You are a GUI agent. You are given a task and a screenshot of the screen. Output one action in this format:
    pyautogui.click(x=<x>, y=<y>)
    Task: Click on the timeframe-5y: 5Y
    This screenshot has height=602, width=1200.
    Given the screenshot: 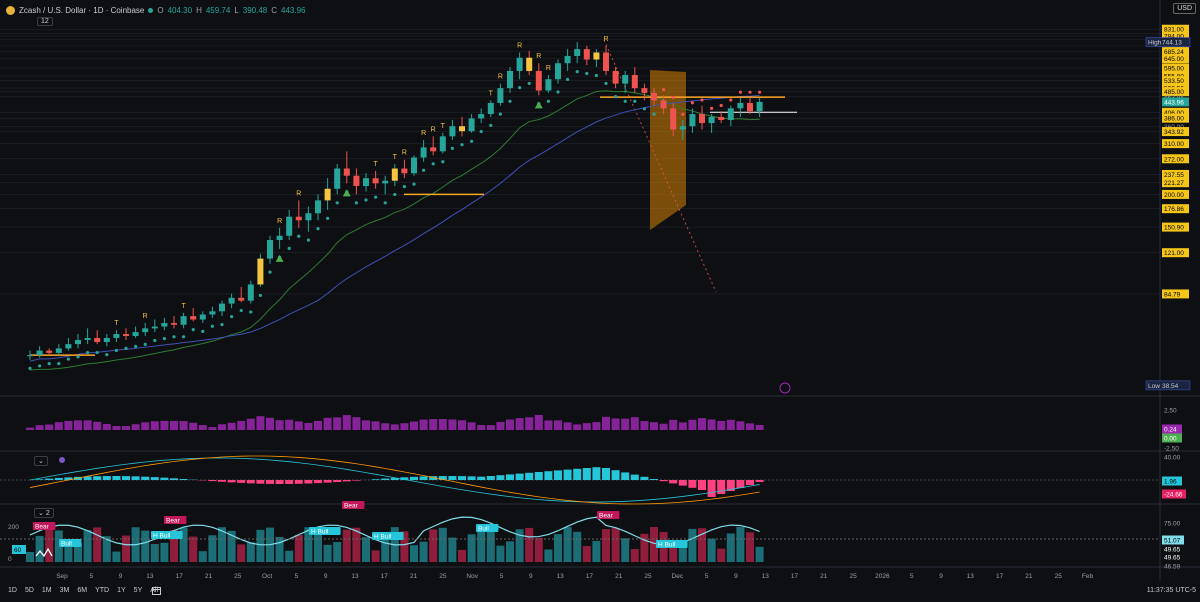 What is the action you would take?
    pyautogui.click(x=138, y=590)
    